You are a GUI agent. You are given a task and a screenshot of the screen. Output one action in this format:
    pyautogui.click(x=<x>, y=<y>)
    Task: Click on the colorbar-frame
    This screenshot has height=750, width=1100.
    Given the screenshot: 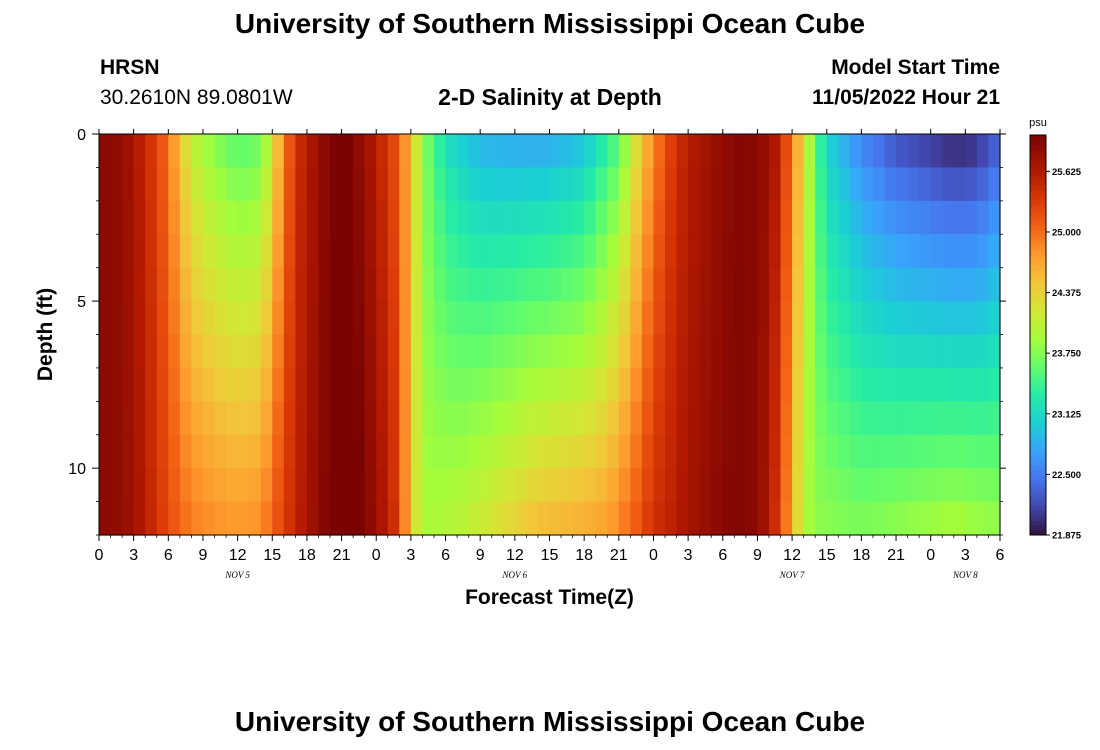 What is the action you would take?
    pyautogui.click(x=1038, y=335)
    